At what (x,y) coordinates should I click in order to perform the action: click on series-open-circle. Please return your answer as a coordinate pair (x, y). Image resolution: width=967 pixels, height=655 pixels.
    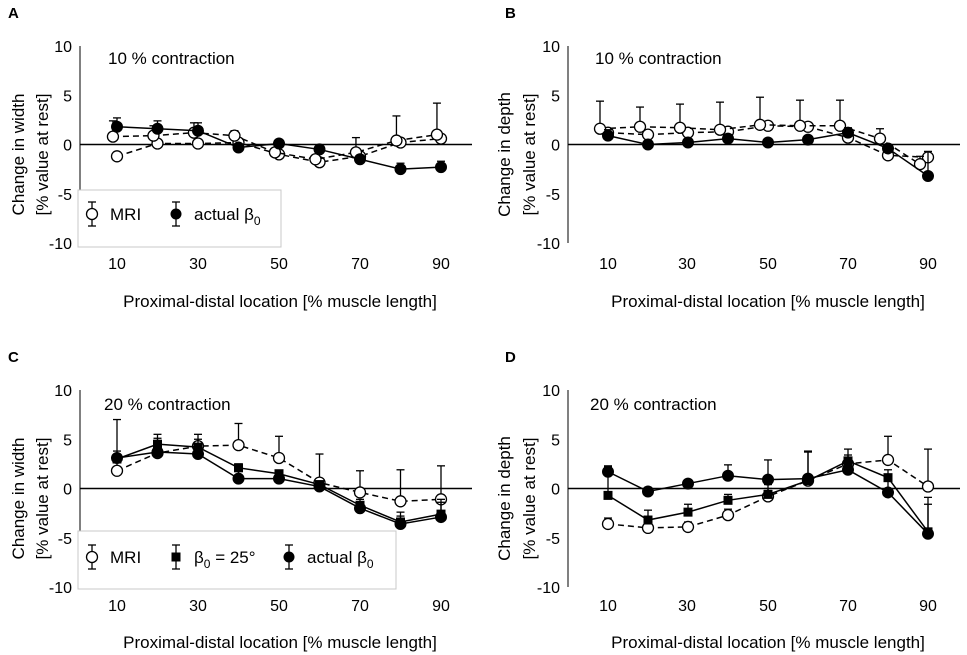
    Looking at the image, I should click on (279, 465).